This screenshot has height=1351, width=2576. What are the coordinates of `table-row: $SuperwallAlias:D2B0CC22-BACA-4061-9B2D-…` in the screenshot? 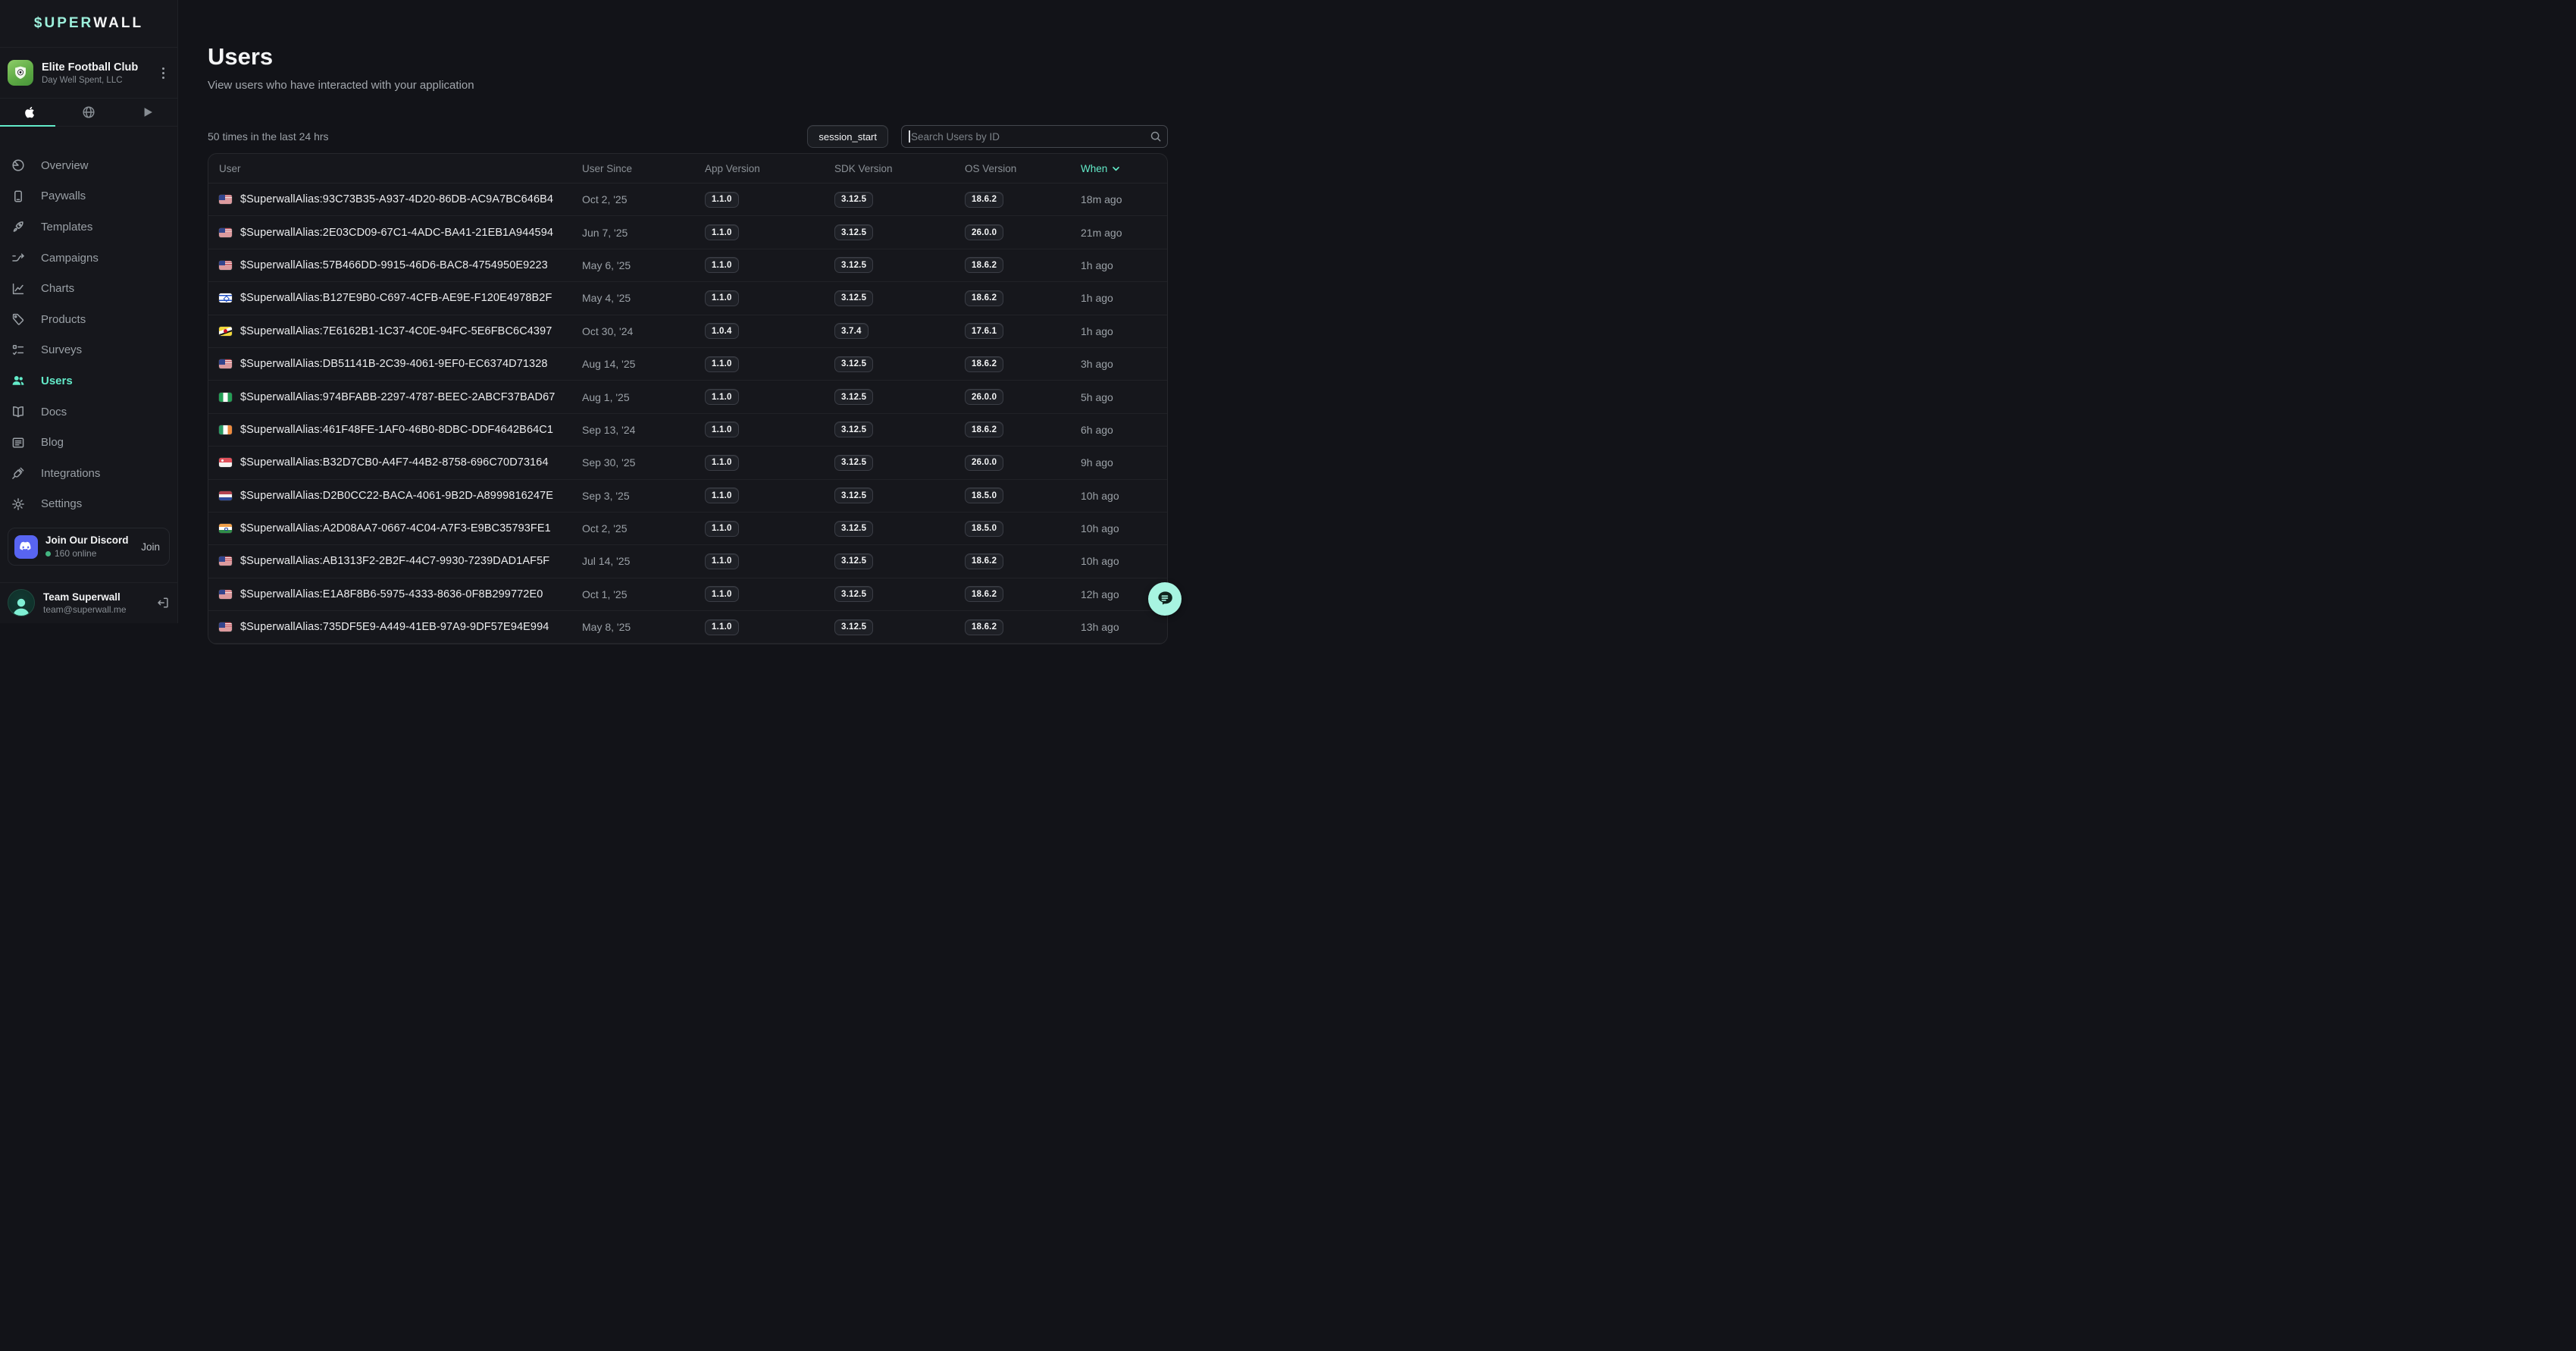 It's located at (687, 496).